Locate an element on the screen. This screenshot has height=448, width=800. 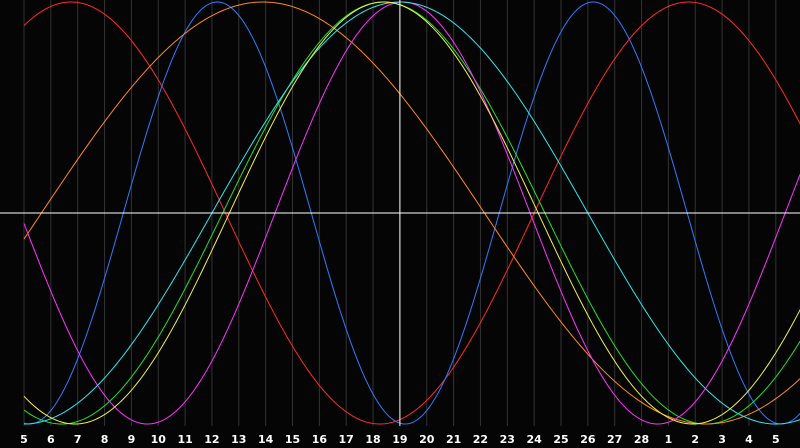
x-tick-label: 7 is located at coordinates (78, 439).